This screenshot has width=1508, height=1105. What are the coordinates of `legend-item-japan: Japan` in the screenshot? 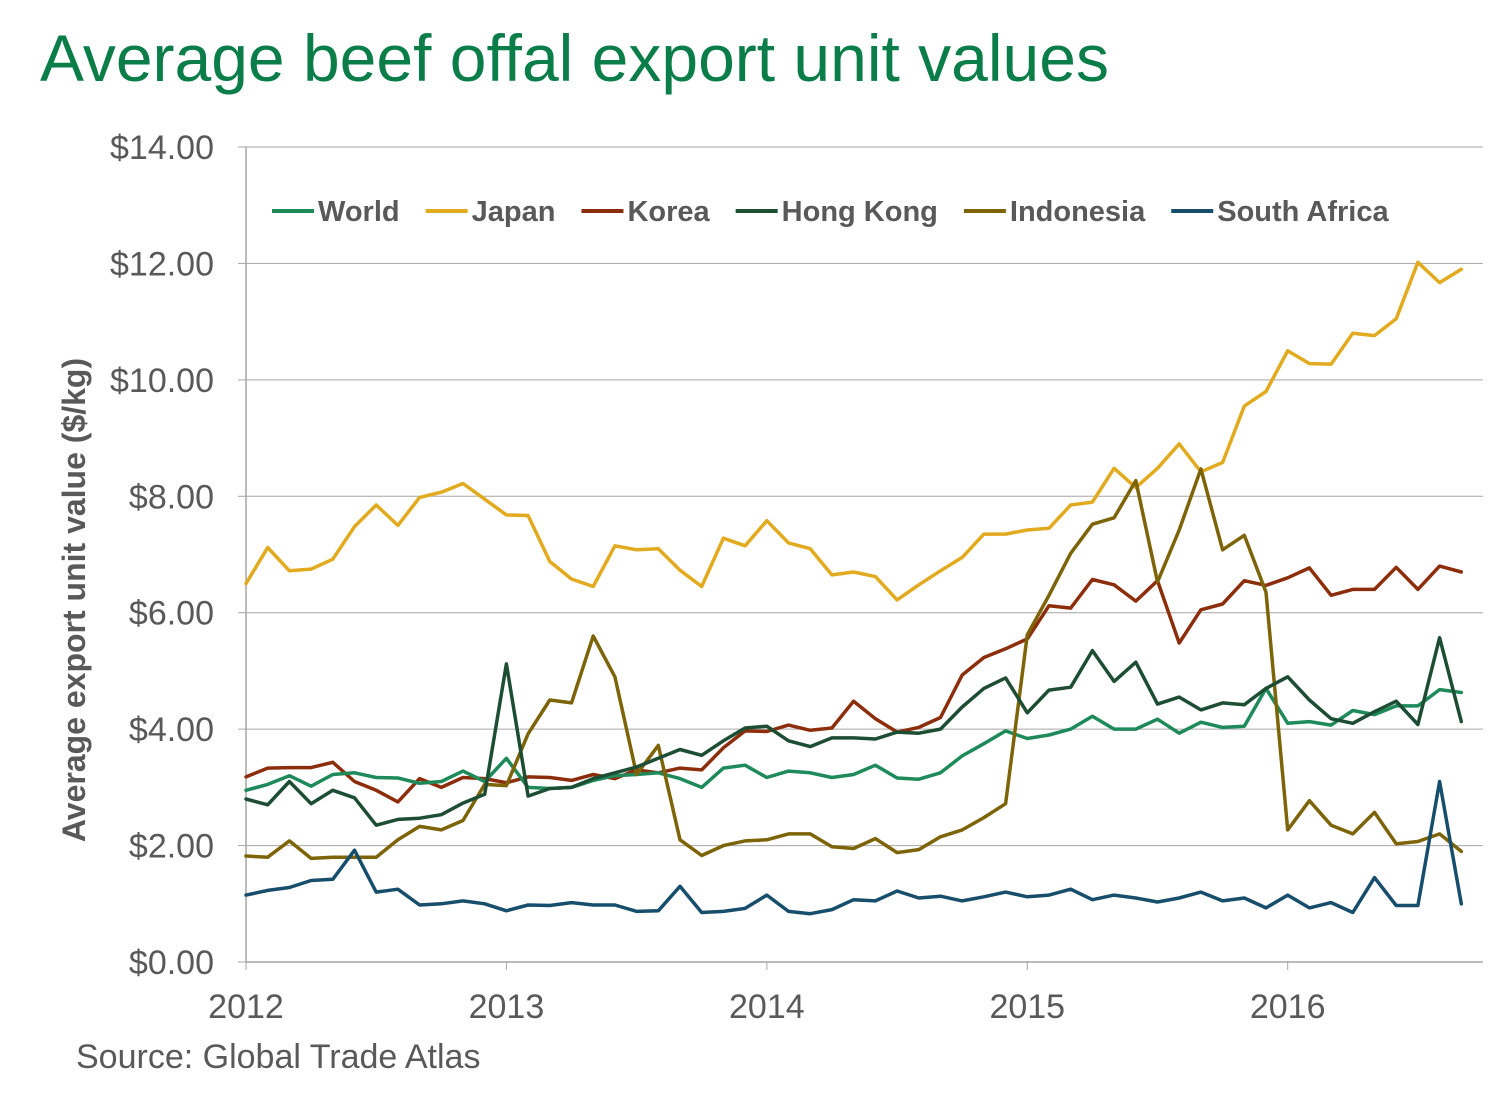 It's located at (490, 212).